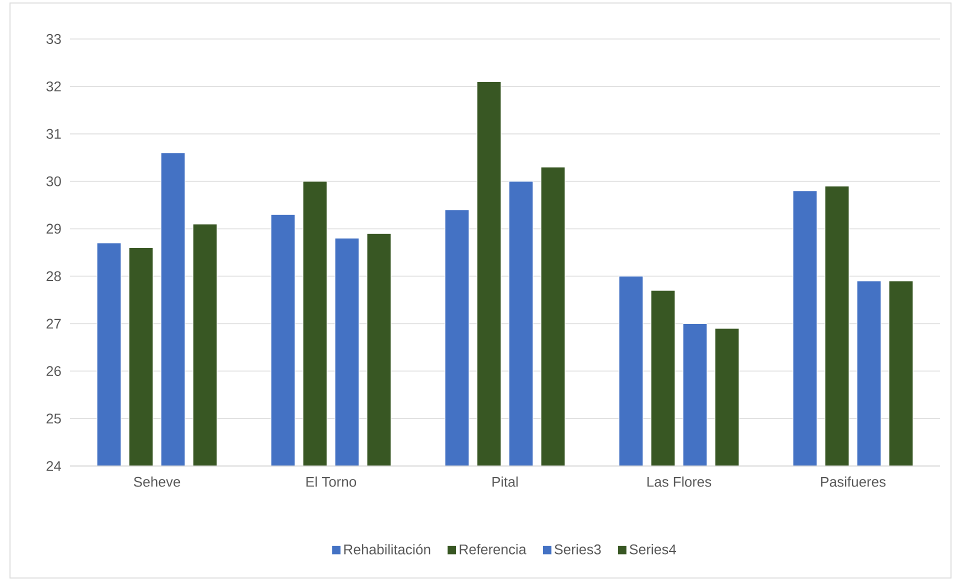 Image resolution: width=954 pixels, height=581 pixels. I want to click on y-tick-label: 24, so click(54, 466).